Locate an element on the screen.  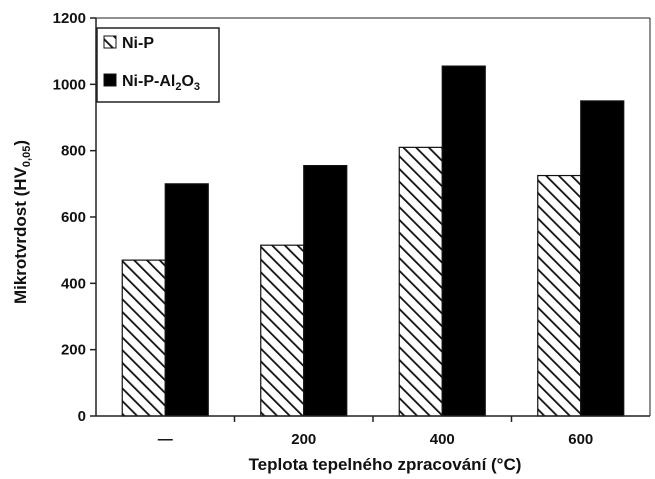
y-tick-label: 800 is located at coordinates (73, 151).